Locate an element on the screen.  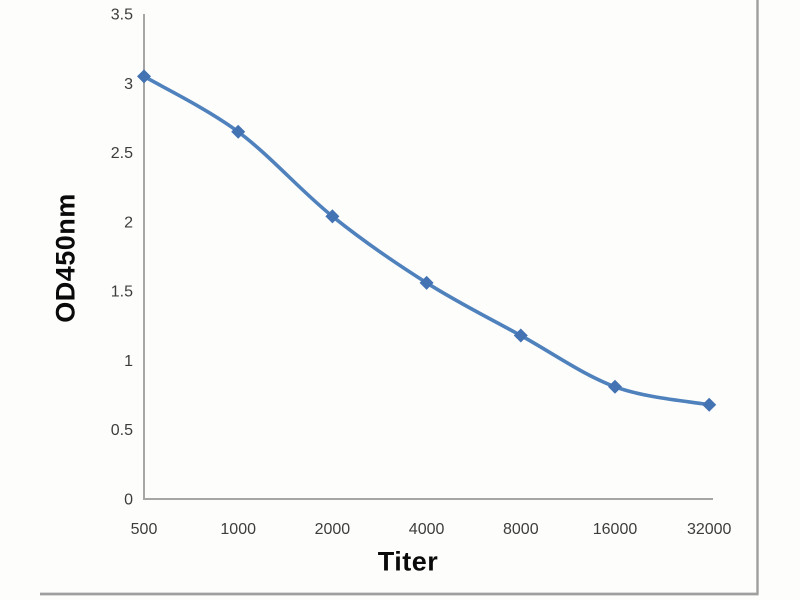
y-tick-label: 0 is located at coordinates (128, 500).